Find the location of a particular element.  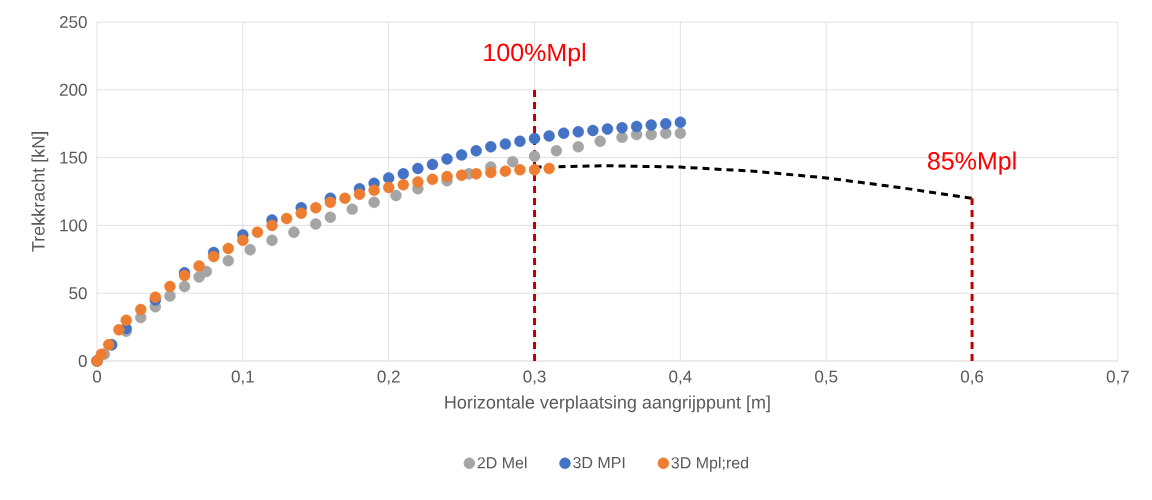

x-tick-label: 0,3 is located at coordinates (534, 377).